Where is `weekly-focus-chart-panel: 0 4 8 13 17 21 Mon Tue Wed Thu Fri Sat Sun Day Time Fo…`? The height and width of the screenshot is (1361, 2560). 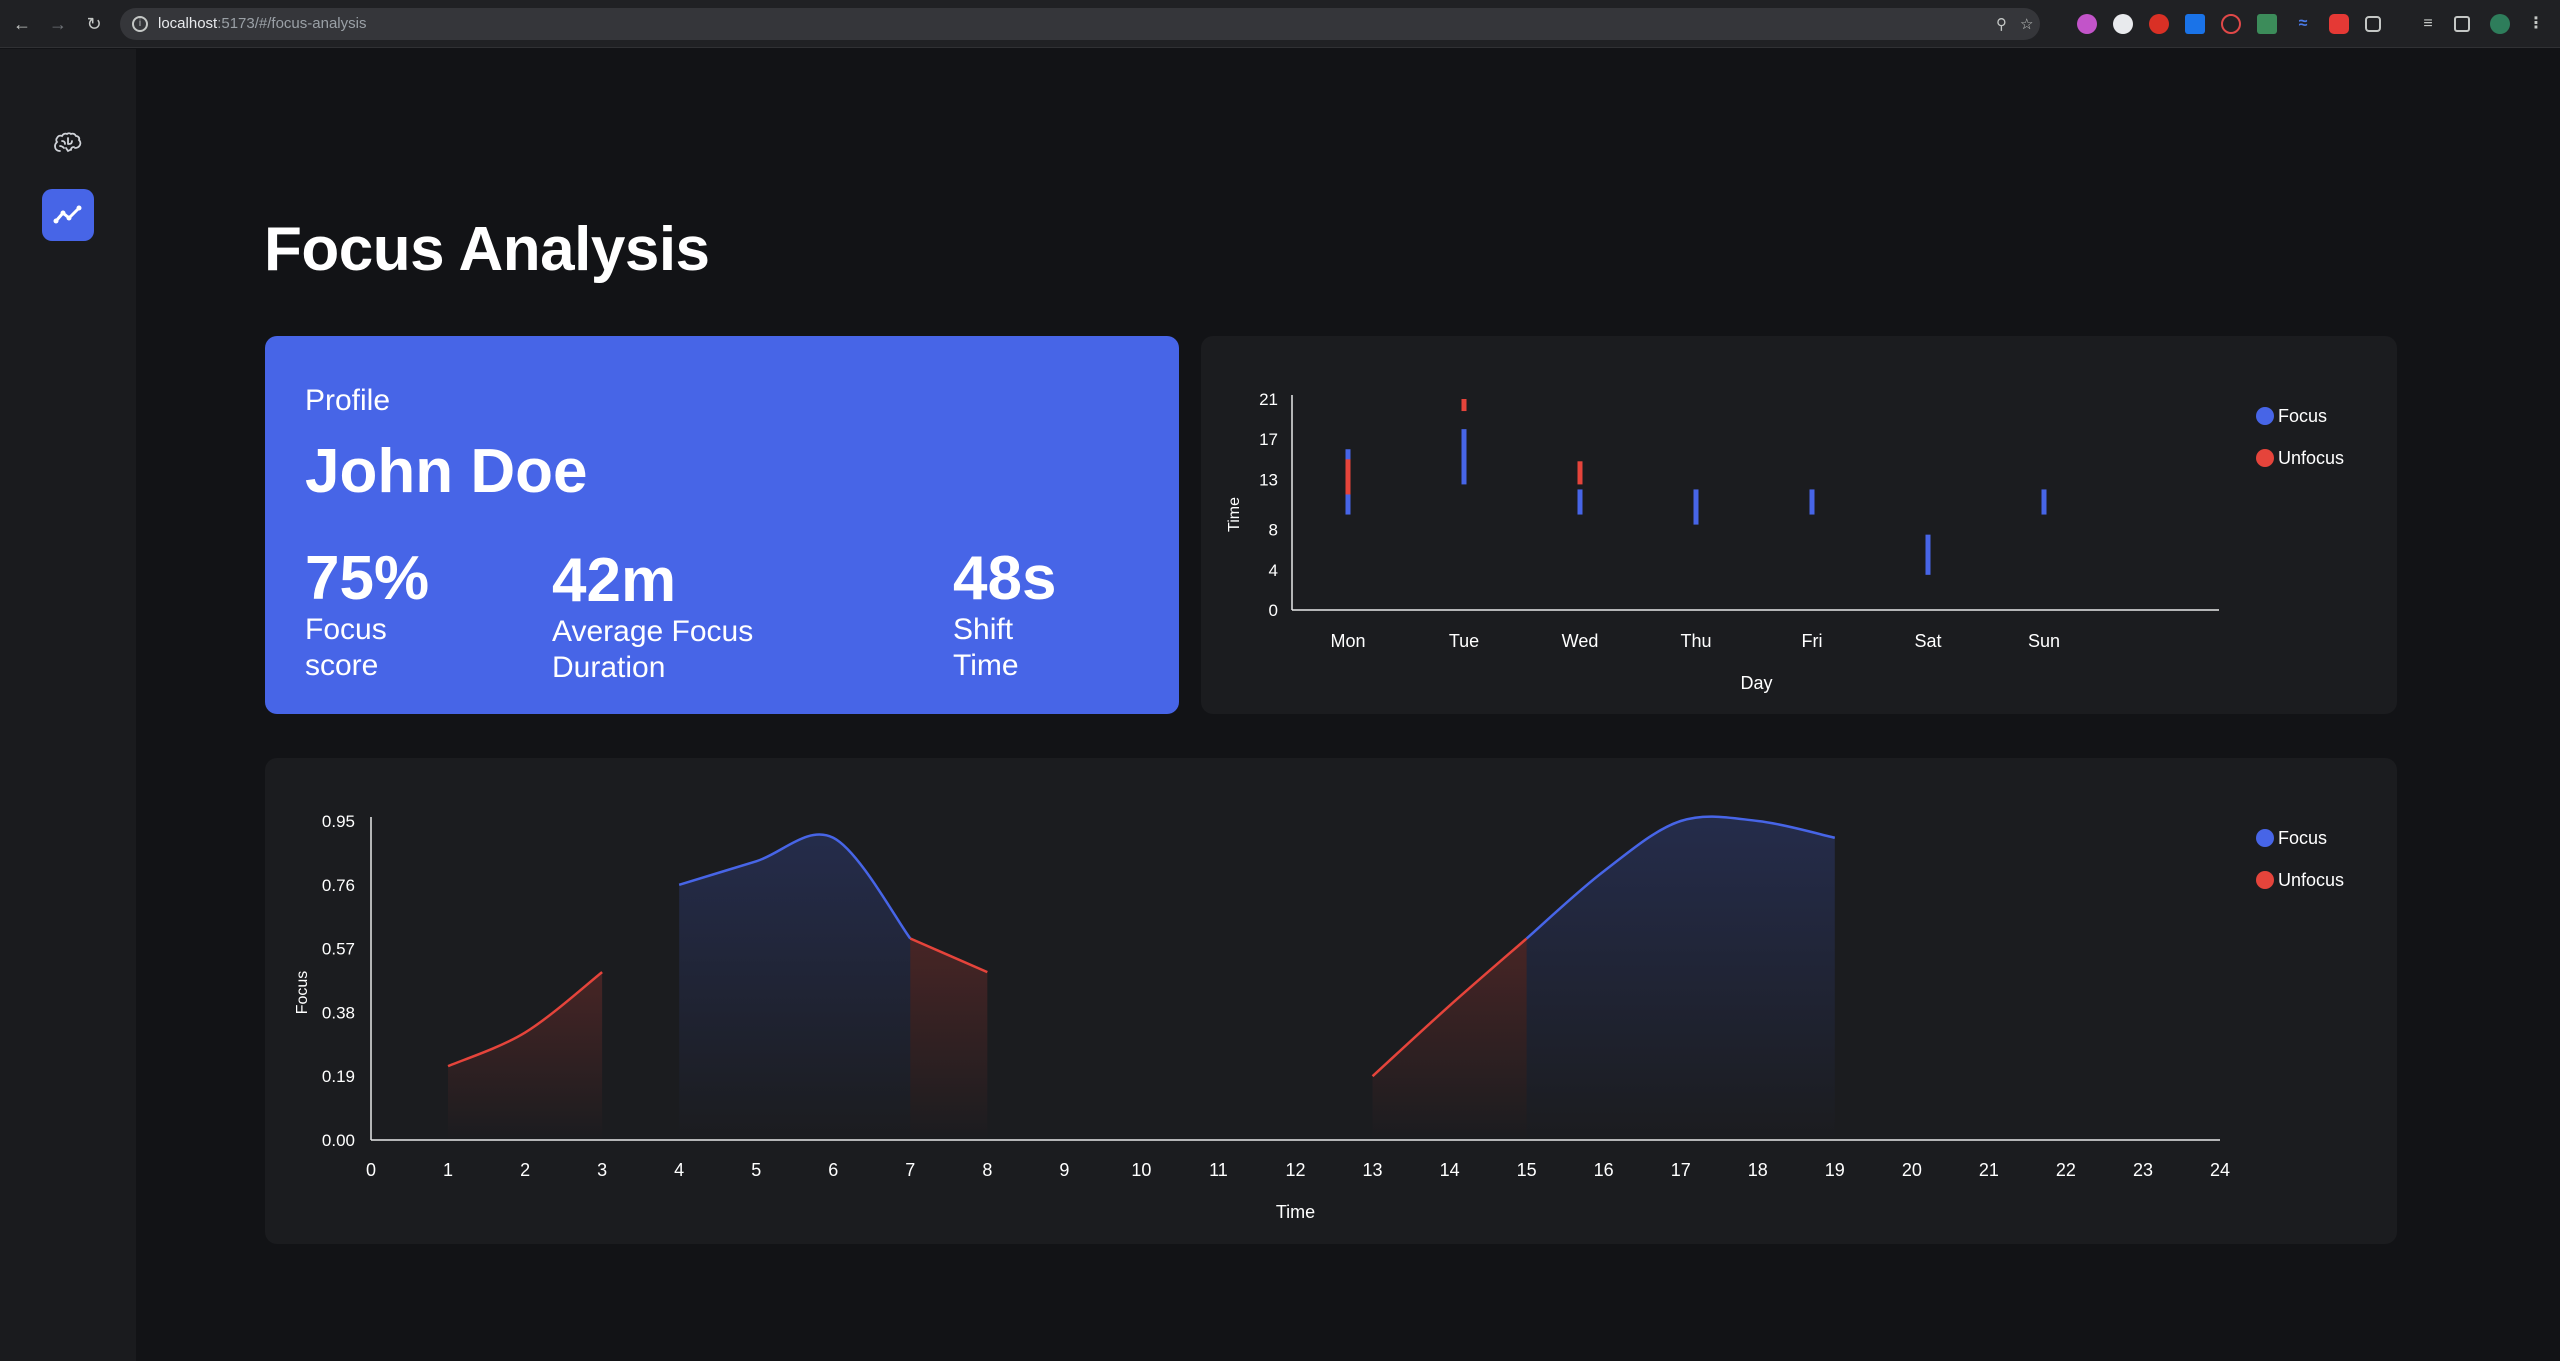 weekly-focus-chart-panel: 0 4 8 13 17 21 Mon Tue Wed Thu Fri Sat Sun Day Time Fo… is located at coordinates (1799, 525).